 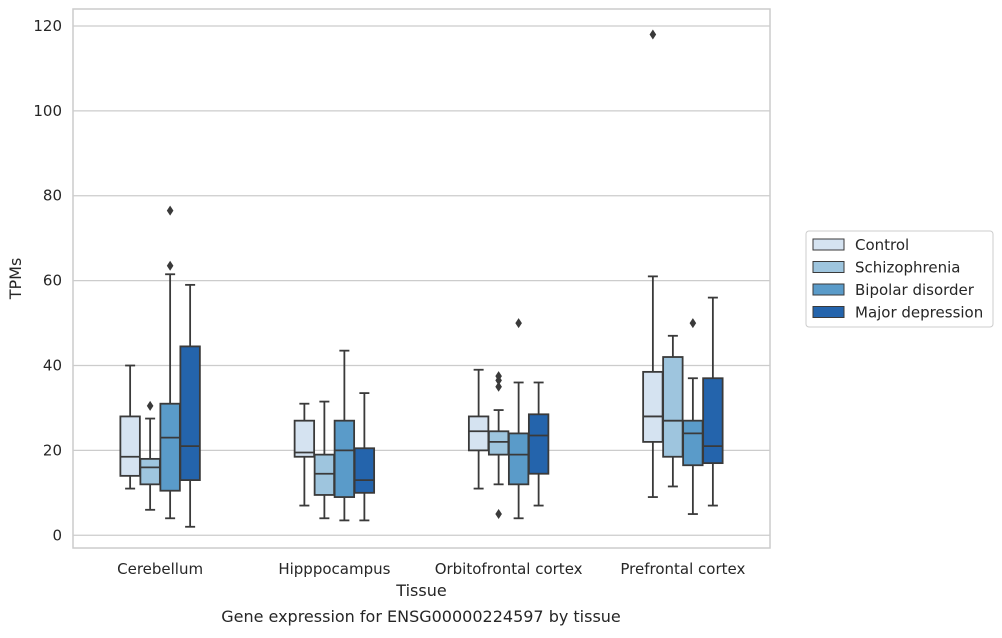 I want to click on y-tick-label: 80, so click(x=52, y=196).